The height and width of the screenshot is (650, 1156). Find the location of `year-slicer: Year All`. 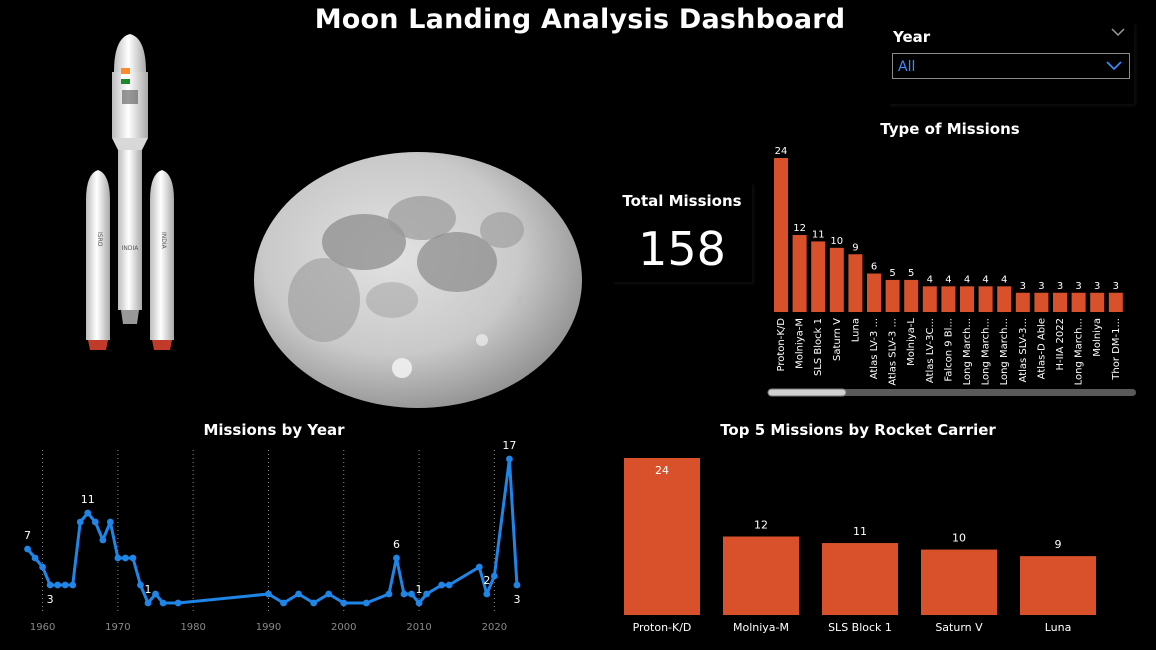

year-slicer: Year All is located at coordinates (1011, 63).